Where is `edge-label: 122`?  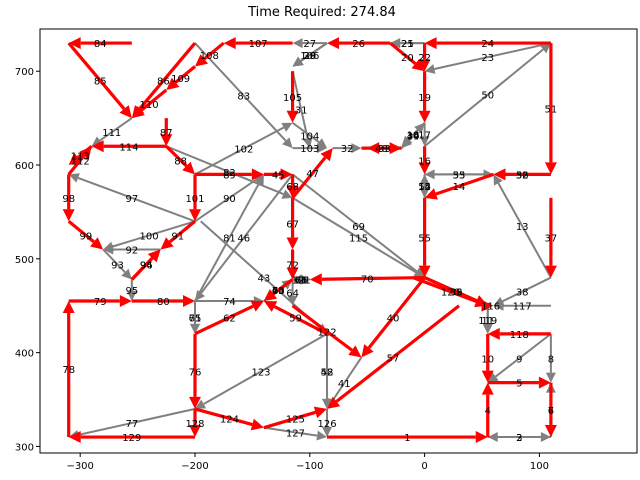
edge-label: 122 is located at coordinates (326, 333).